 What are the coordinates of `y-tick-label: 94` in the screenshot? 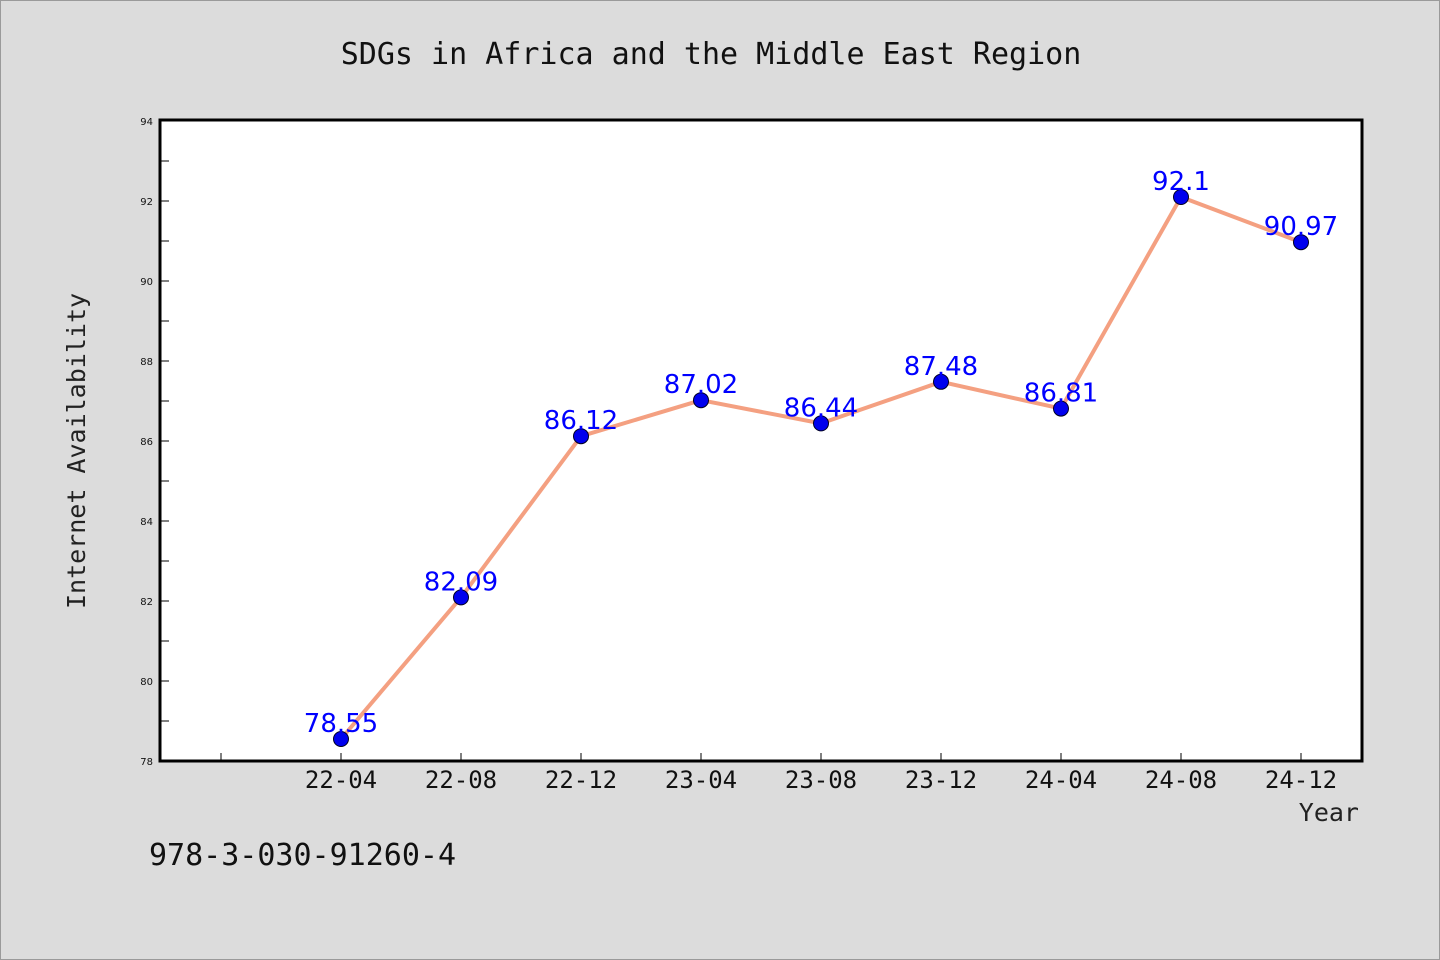 It's located at (146, 122).